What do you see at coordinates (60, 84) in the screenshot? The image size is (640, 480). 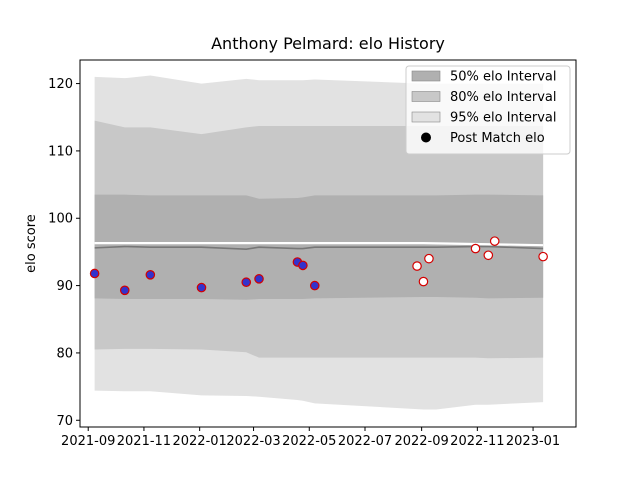 I see `y-tick-label: 120` at bounding box center [60, 84].